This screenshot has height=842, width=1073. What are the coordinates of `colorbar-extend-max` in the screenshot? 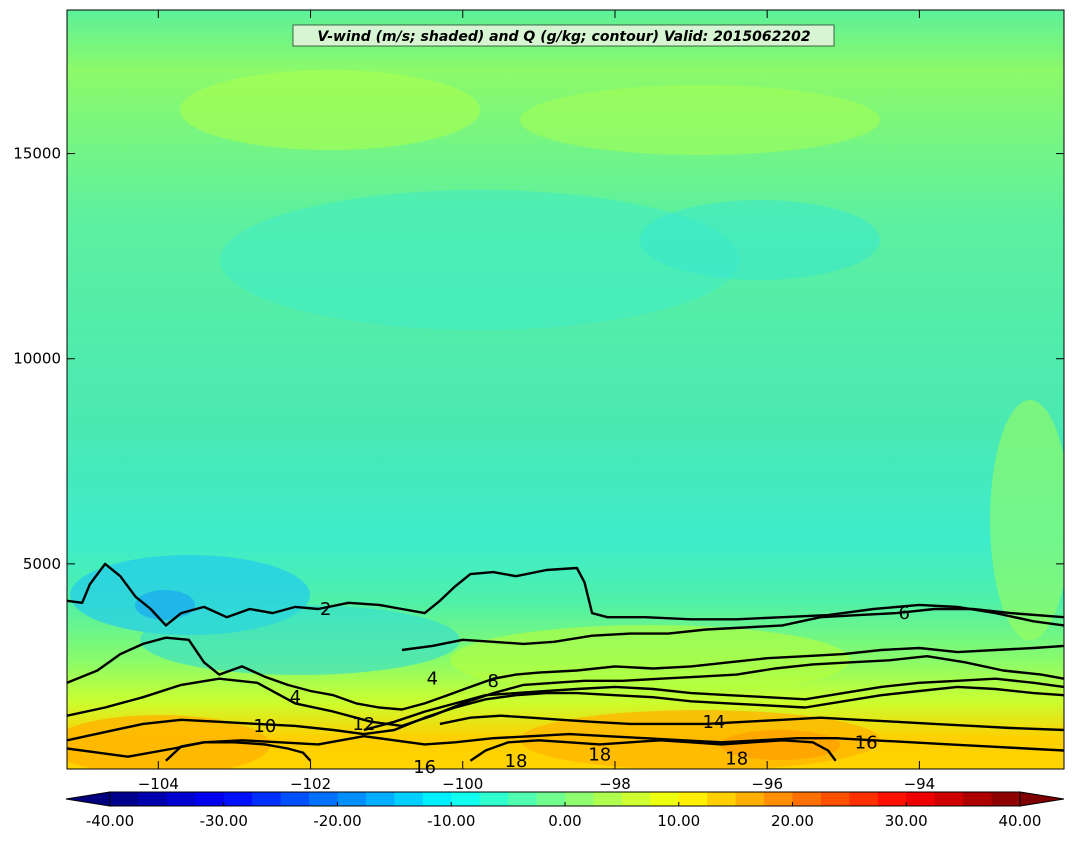 It's located at (1042, 799).